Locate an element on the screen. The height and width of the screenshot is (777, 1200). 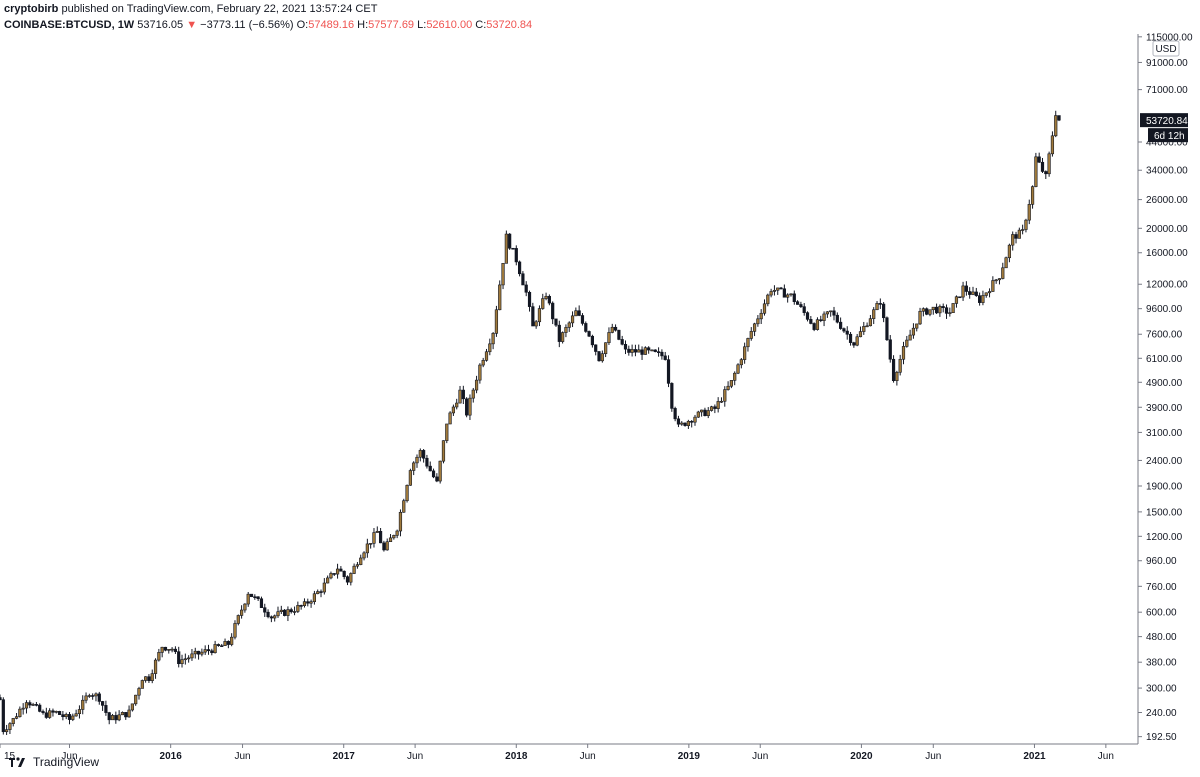
y-tick-label: 20000.00 is located at coordinates (1167, 229).